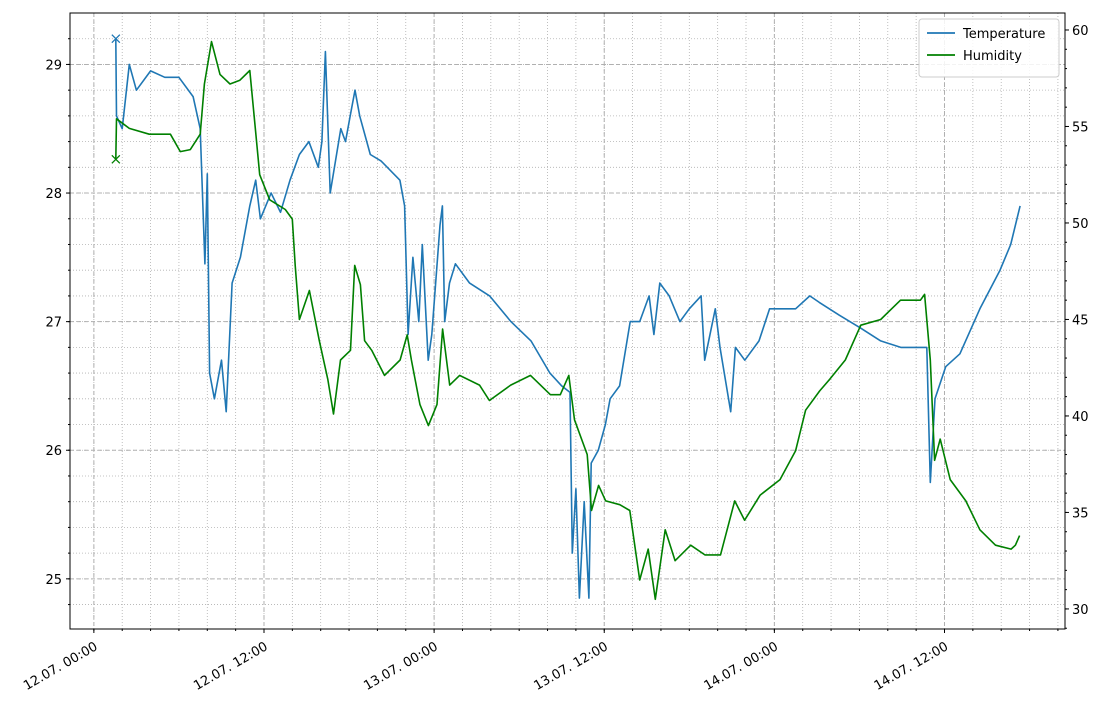  Describe the element at coordinates (1080, 610) in the screenshot. I see `y2-tick-label: 30` at that location.